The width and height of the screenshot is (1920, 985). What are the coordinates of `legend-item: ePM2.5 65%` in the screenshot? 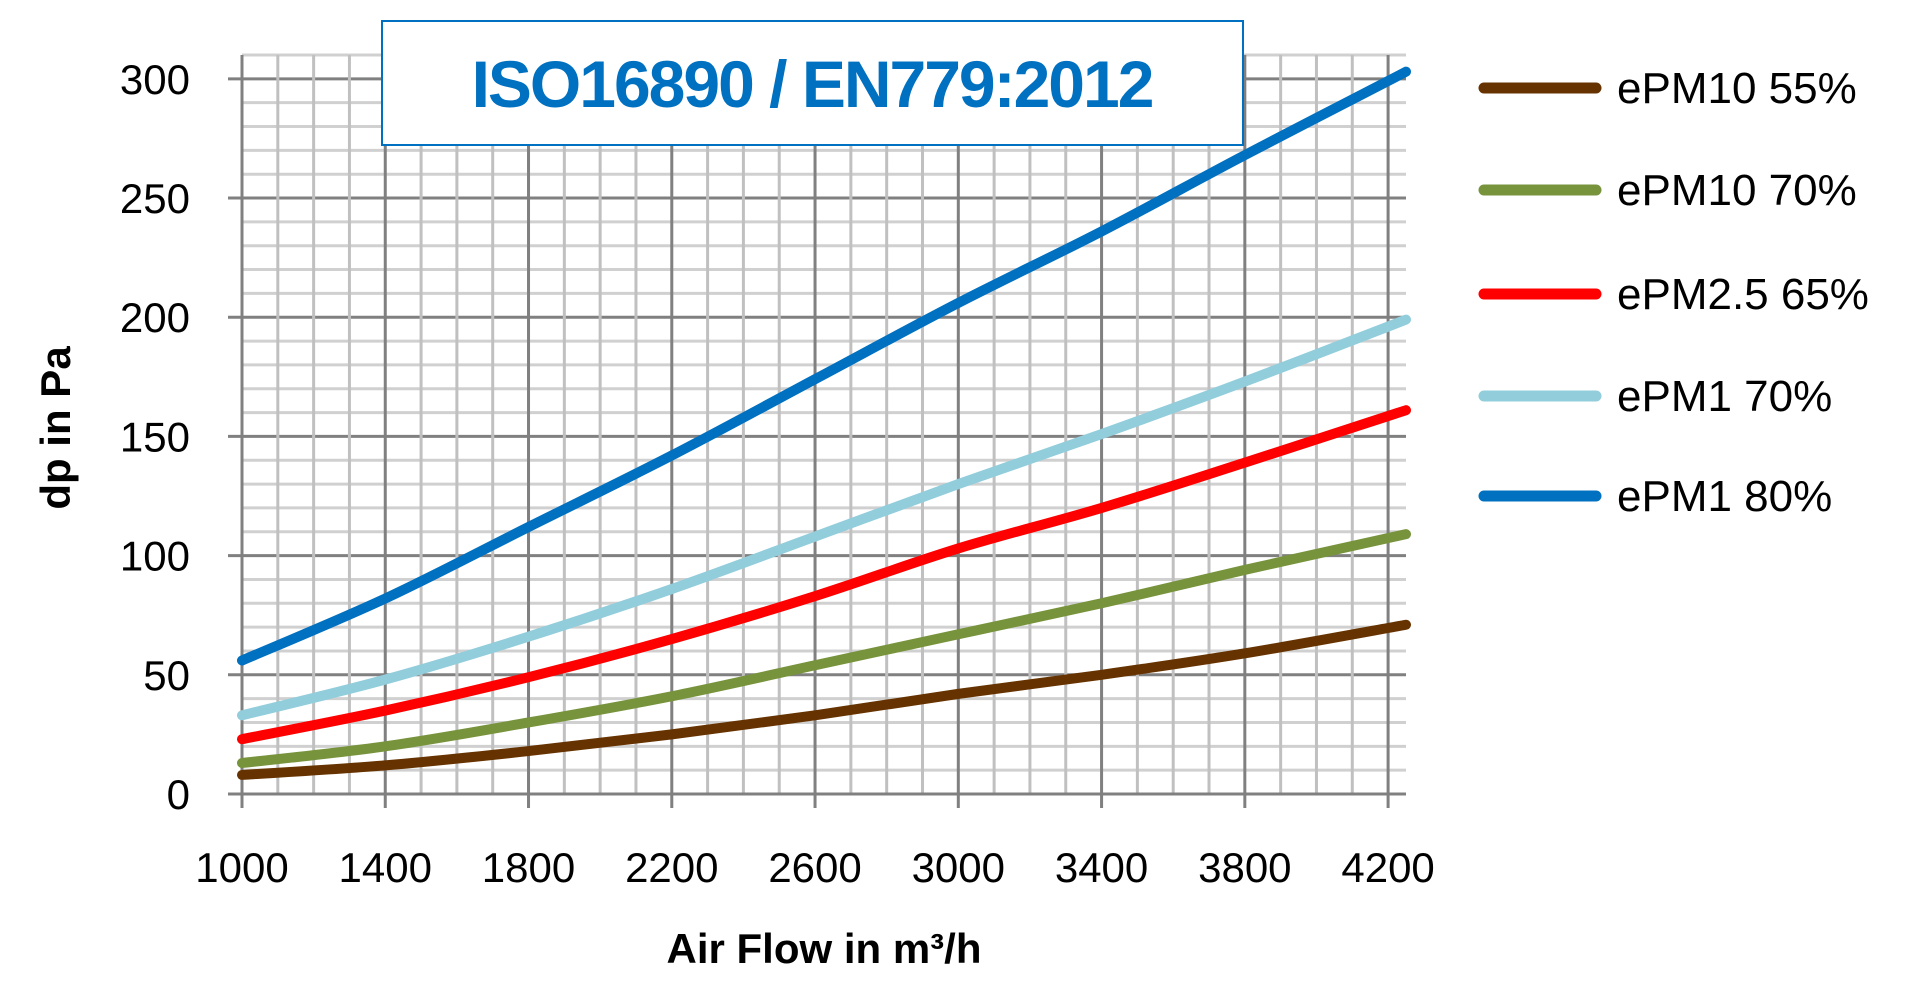 It's located at (1673, 294).